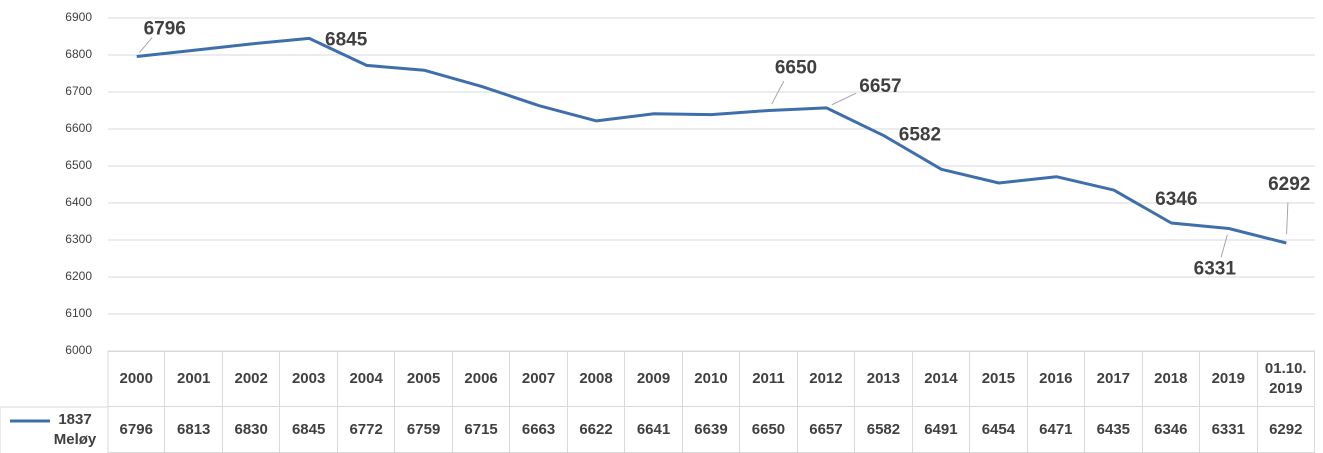 This screenshot has height=453, width=1323. I want to click on legend-label: 1837 Meløy, so click(75, 429).